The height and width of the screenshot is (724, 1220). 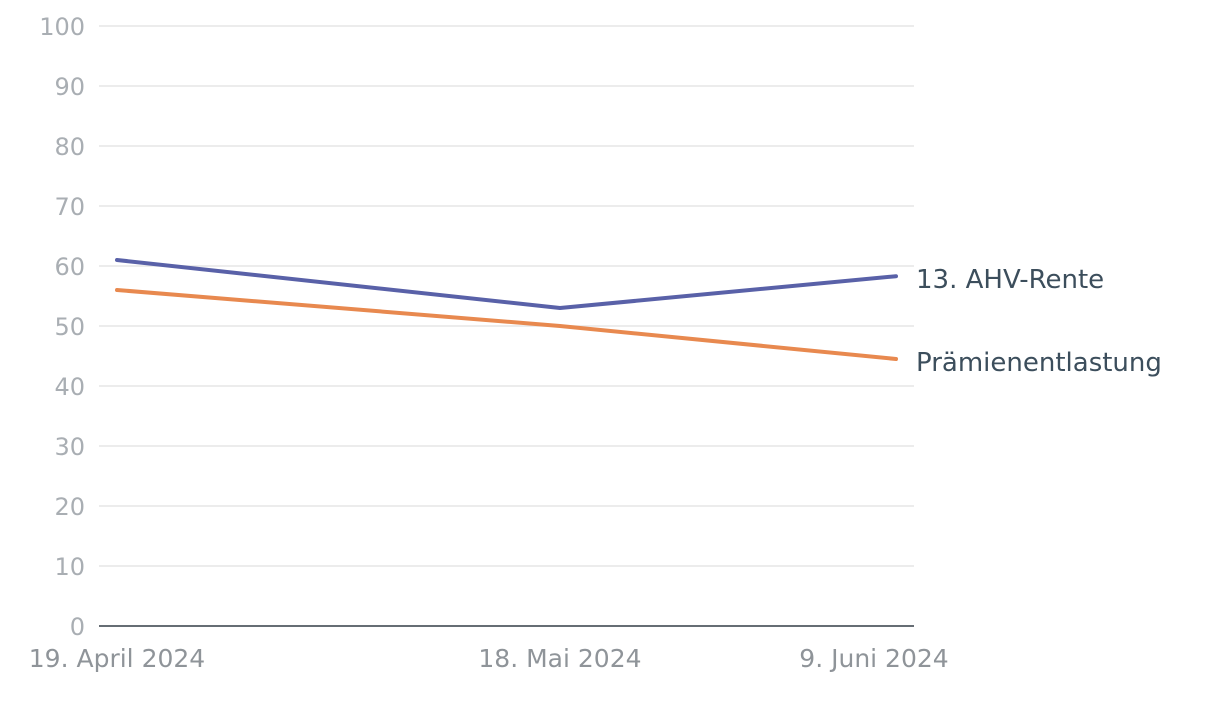 What do you see at coordinates (69, 267) in the screenshot?
I see `y-tick-label: 60` at bounding box center [69, 267].